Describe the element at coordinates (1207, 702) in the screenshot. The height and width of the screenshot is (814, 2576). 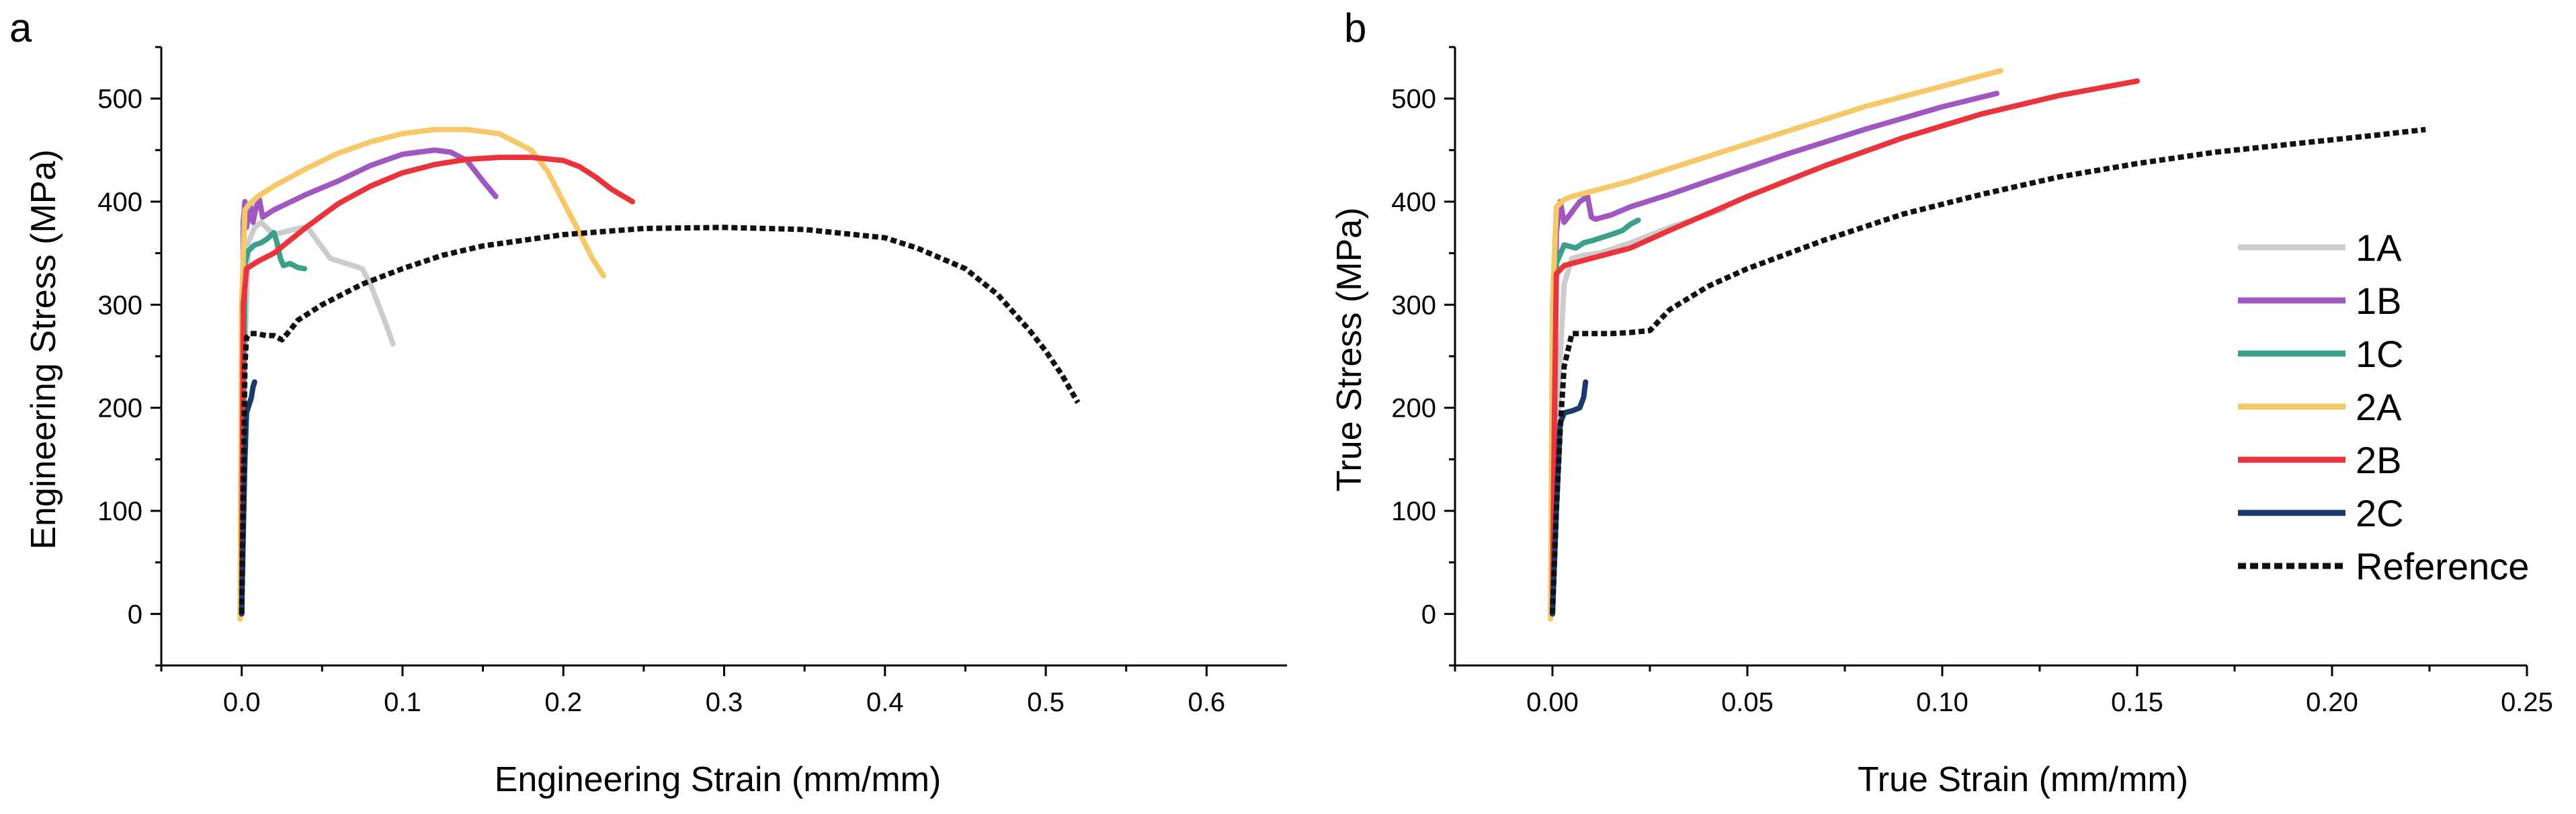
I see `panel-a-x-tick-label: 0.6` at that location.